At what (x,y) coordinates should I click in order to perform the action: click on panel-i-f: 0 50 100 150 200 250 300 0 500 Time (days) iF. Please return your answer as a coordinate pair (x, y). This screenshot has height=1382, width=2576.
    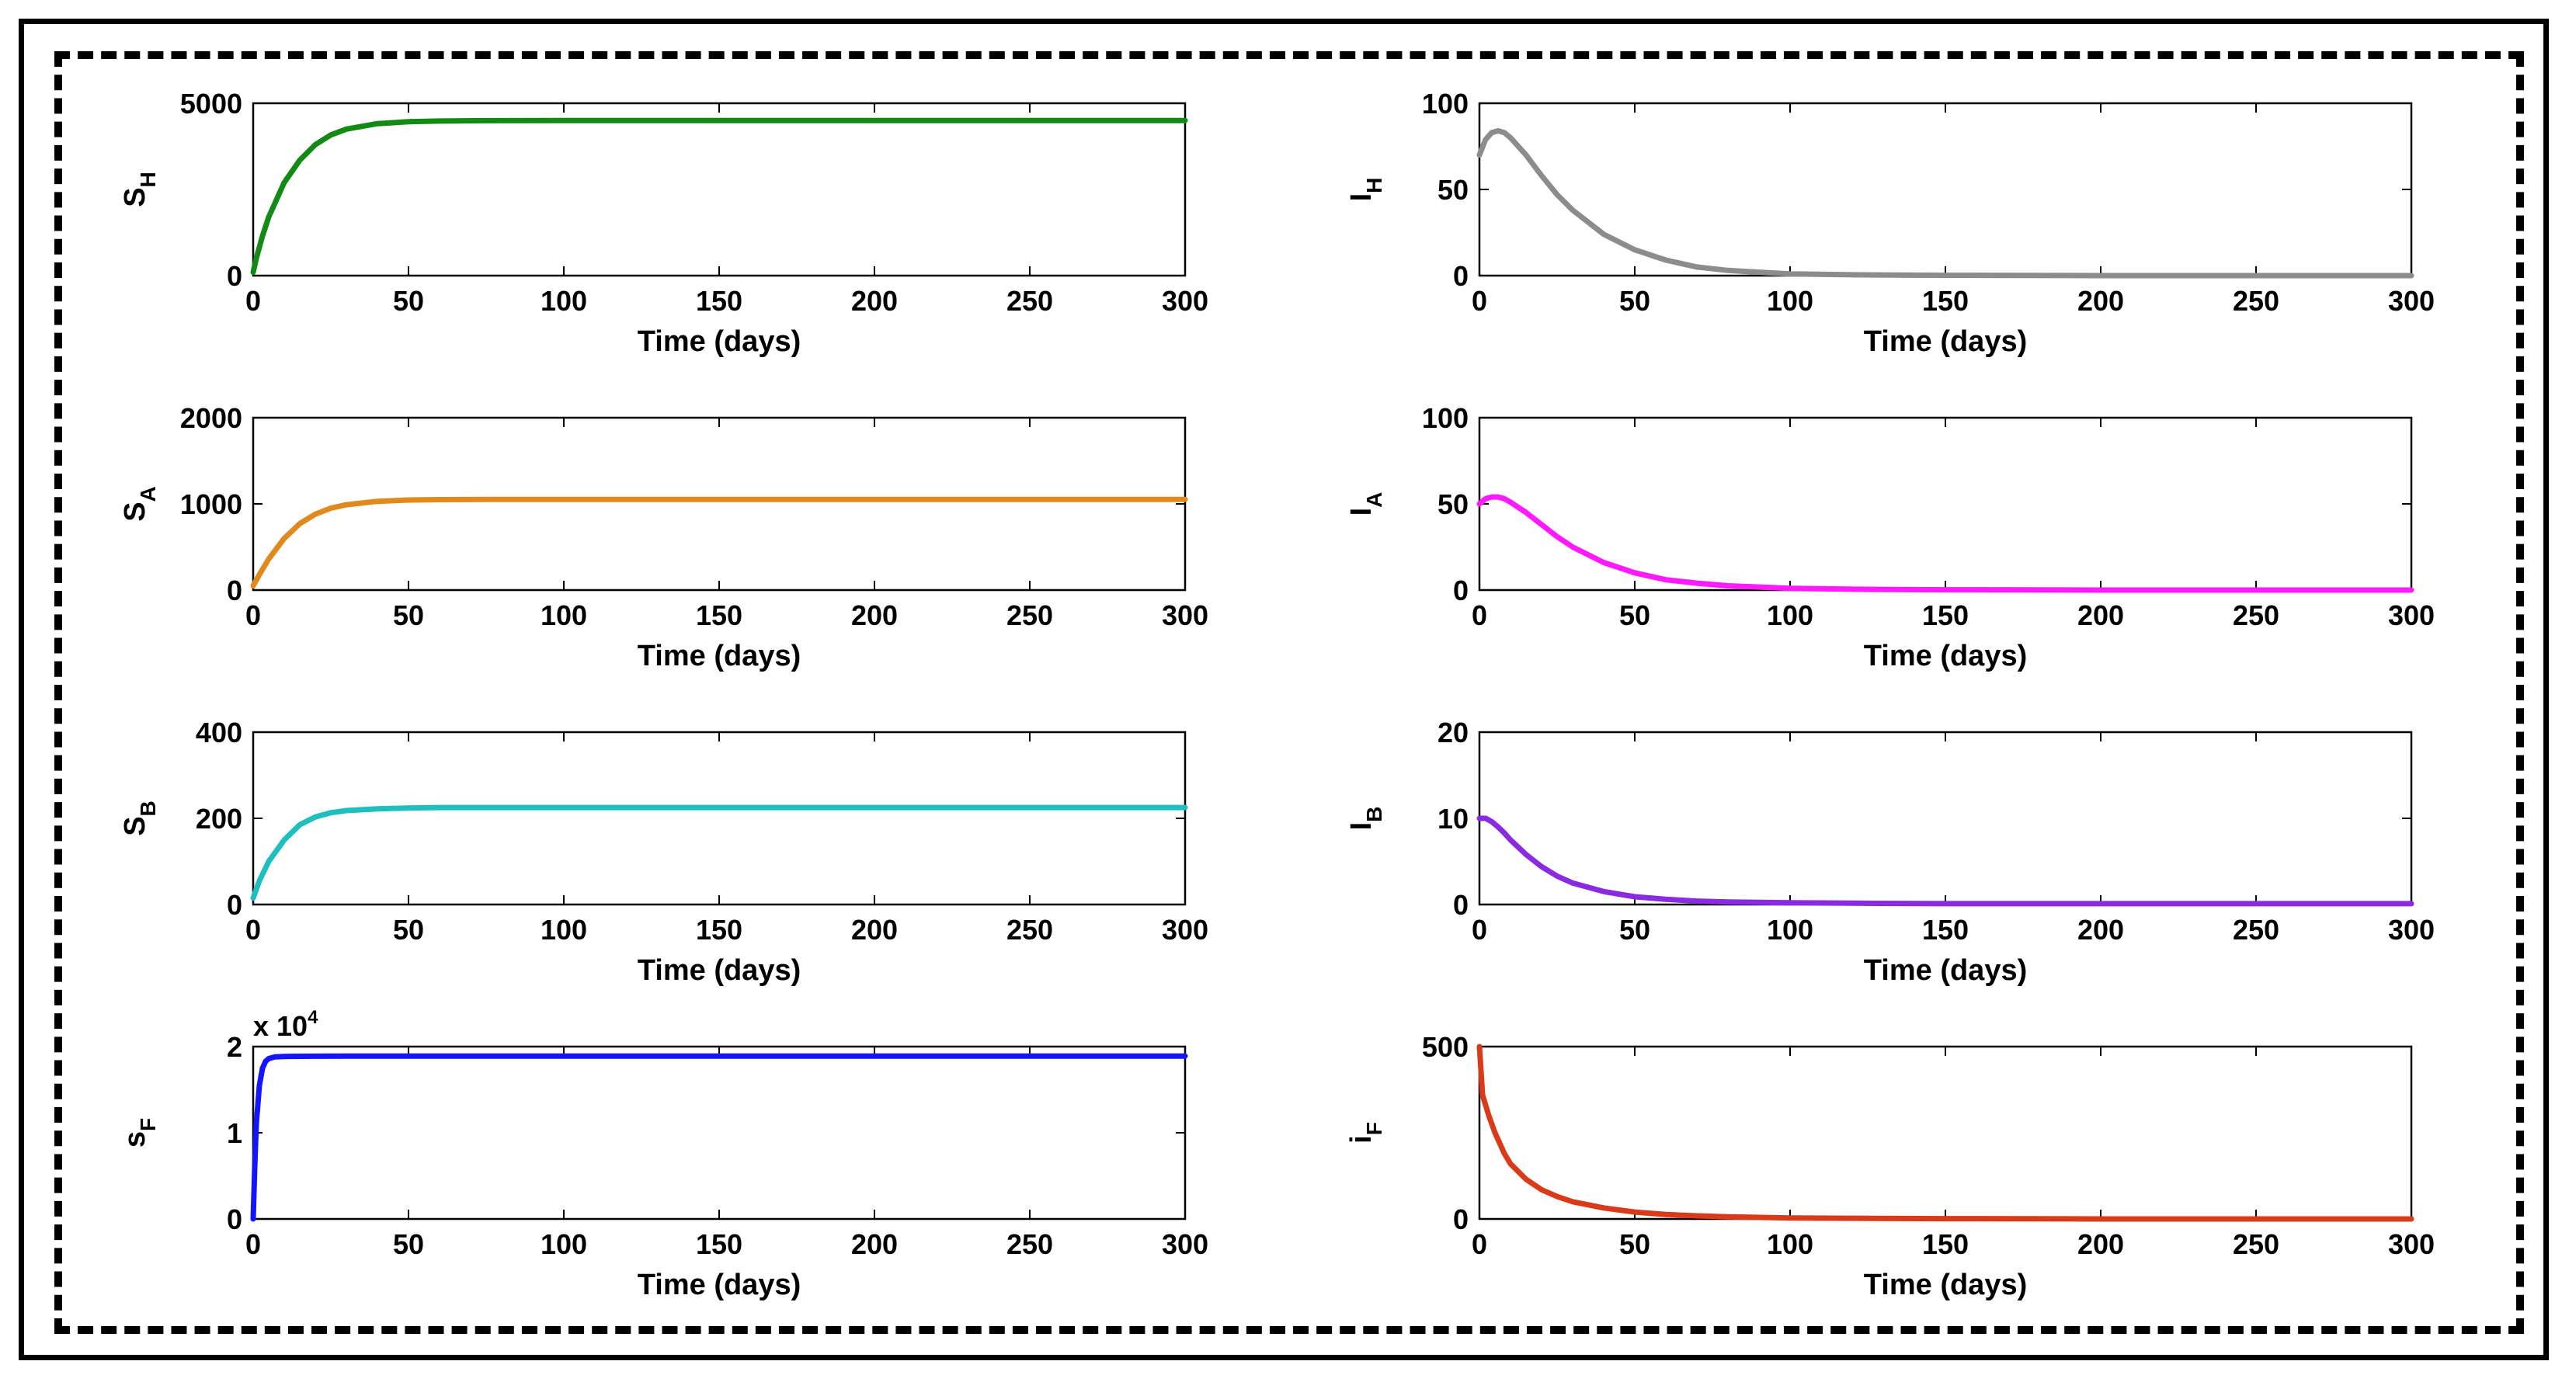
    Looking at the image, I should click on (1890, 1166).